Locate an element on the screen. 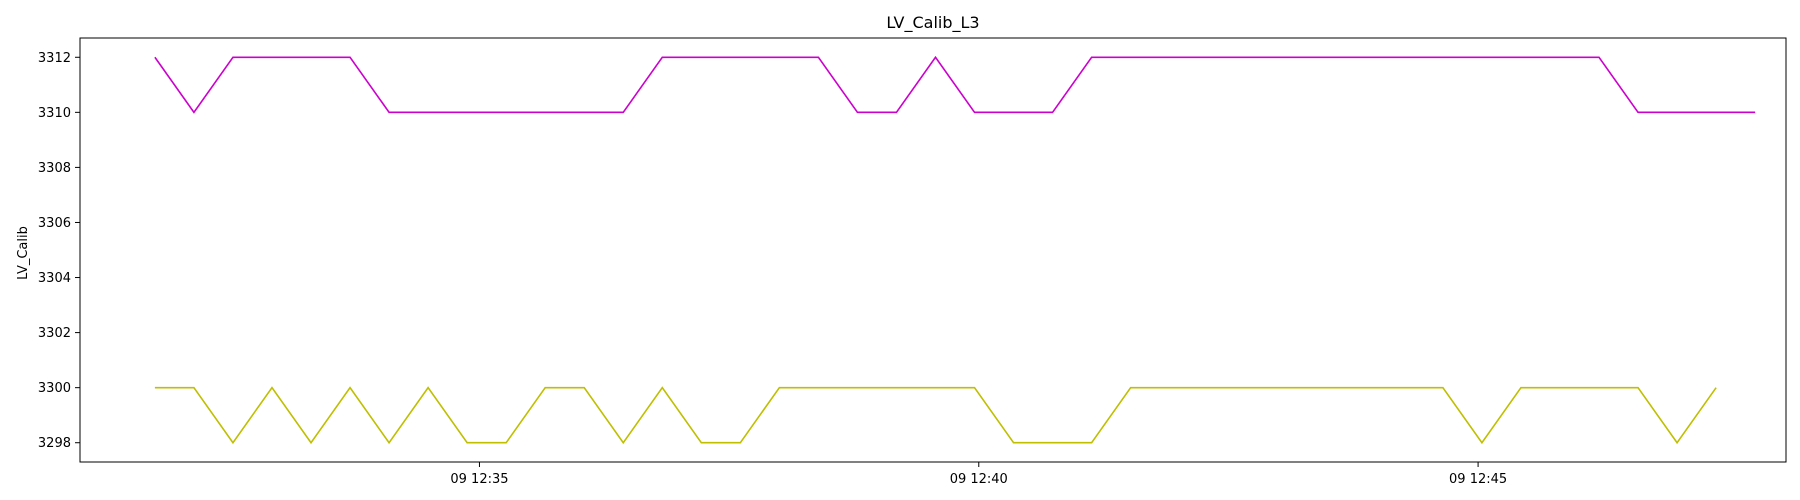  chart-title: LV_Calib_L3 is located at coordinates (932, 23).